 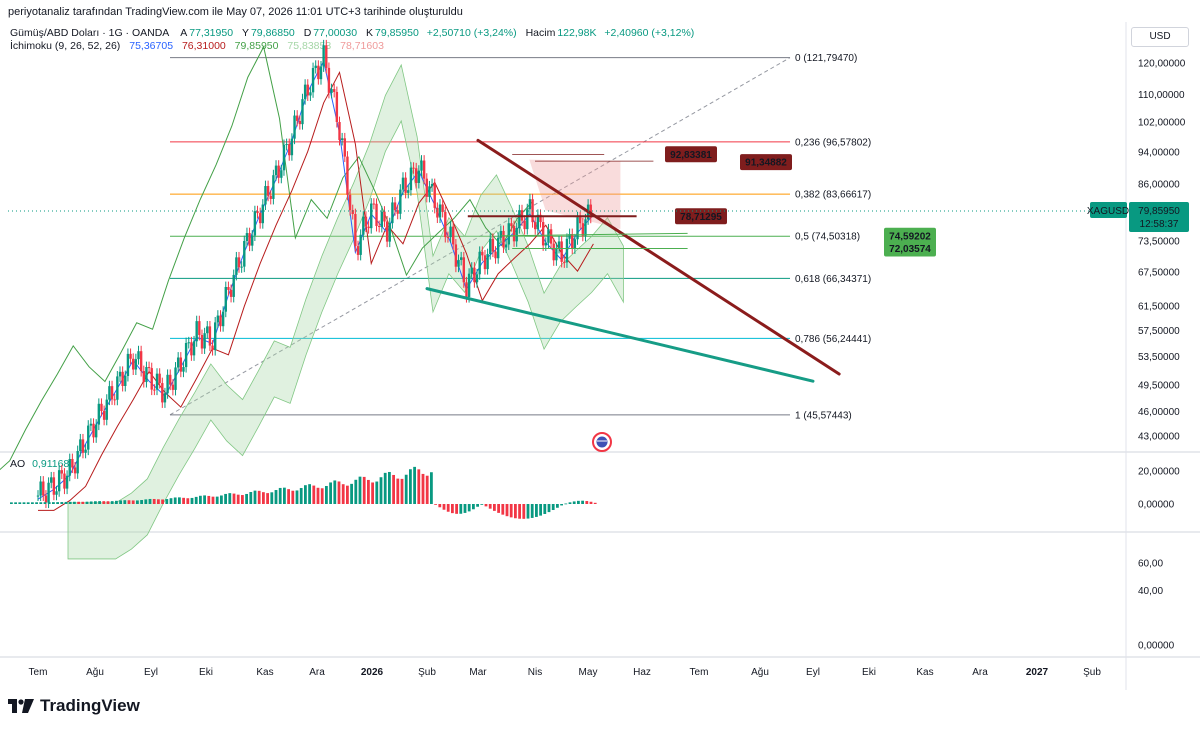 What do you see at coordinates (39, 464) in the screenshot?
I see `ao-legend: AO 0,91168` at bounding box center [39, 464].